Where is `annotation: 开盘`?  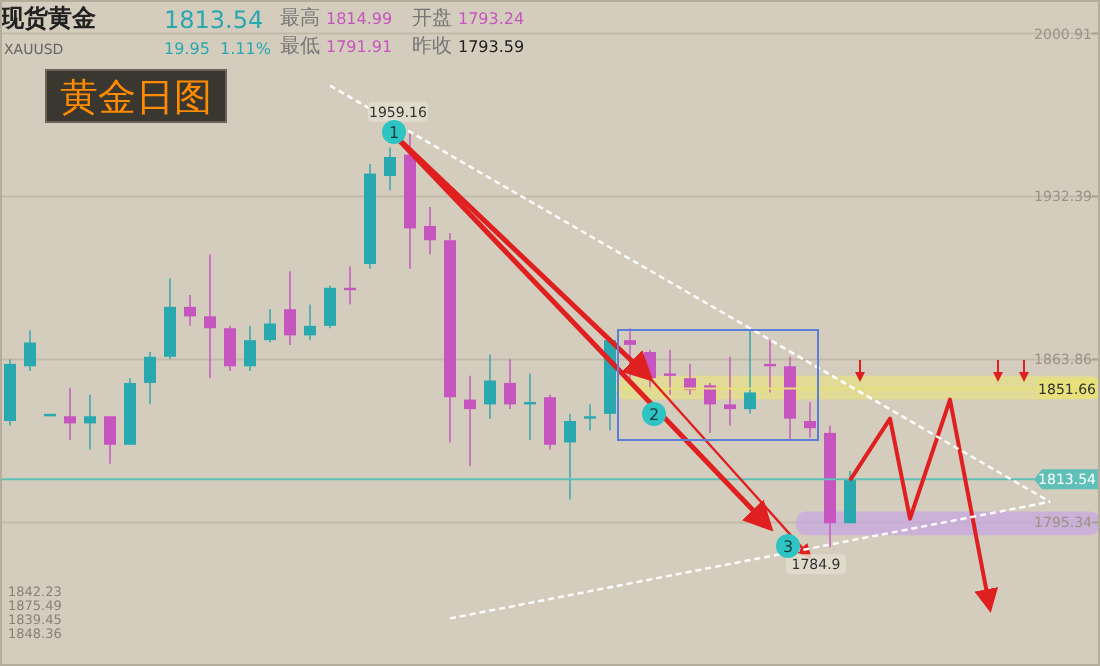
annotation: 开盘 is located at coordinates (432, 18).